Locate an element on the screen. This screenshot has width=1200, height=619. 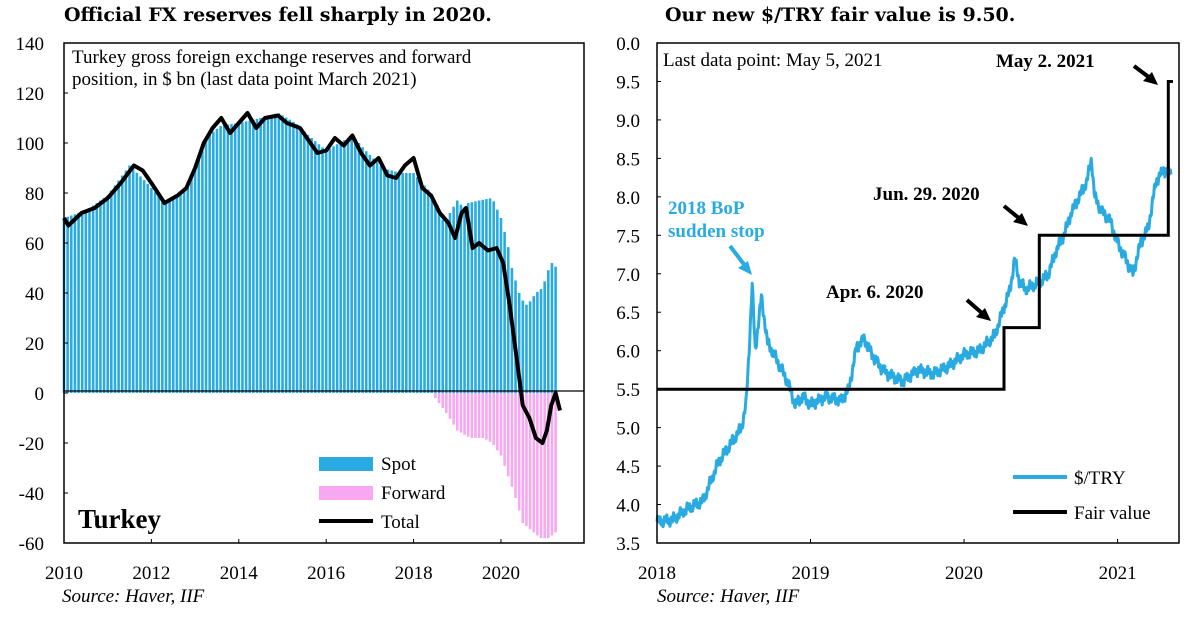
right-y-tick-label: 6.5 is located at coordinates (628, 313).